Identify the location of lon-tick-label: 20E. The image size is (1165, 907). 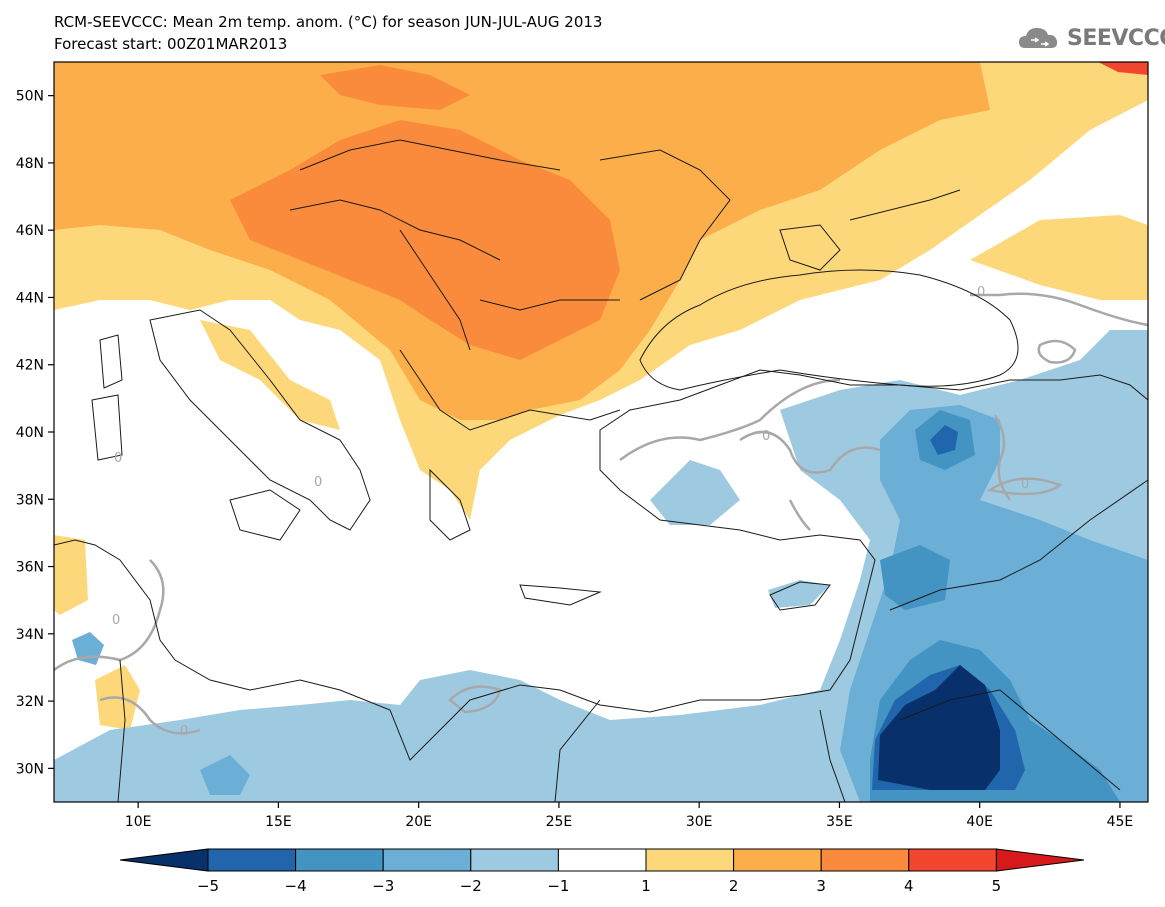
(418, 822).